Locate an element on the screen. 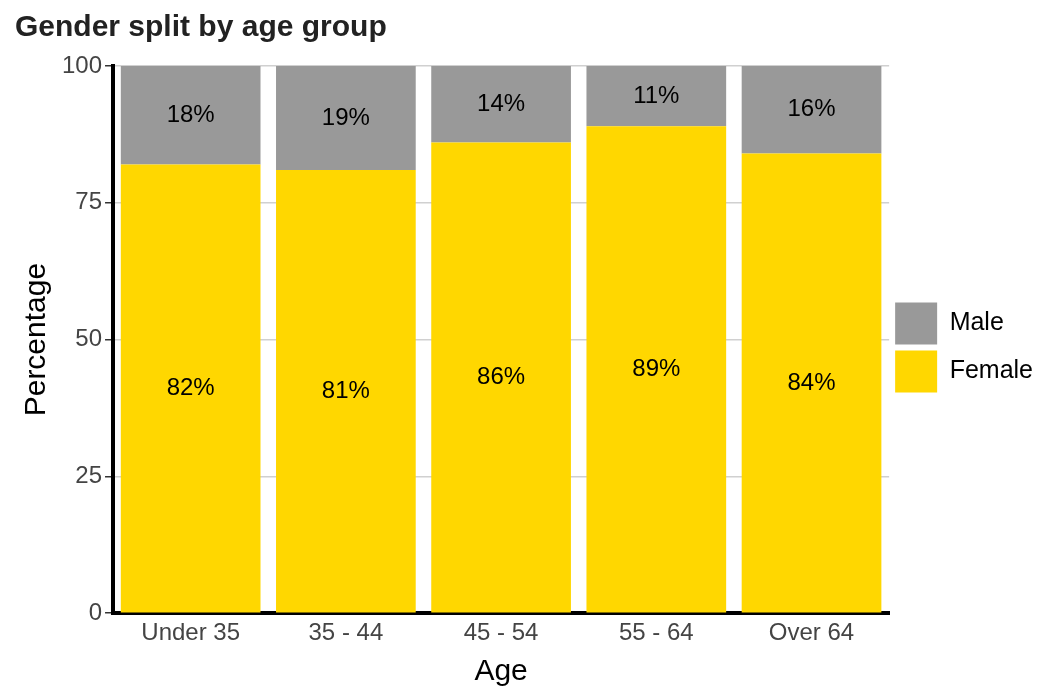  x-tick-label: Under 35 is located at coordinates (191, 632).